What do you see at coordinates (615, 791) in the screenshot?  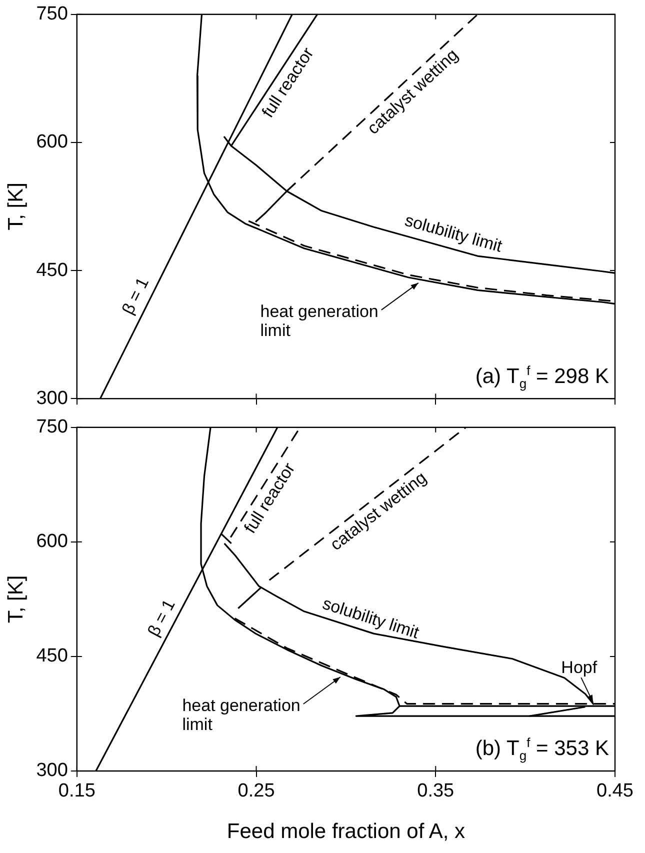 I see `x-tick-label: 0.45` at bounding box center [615, 791].